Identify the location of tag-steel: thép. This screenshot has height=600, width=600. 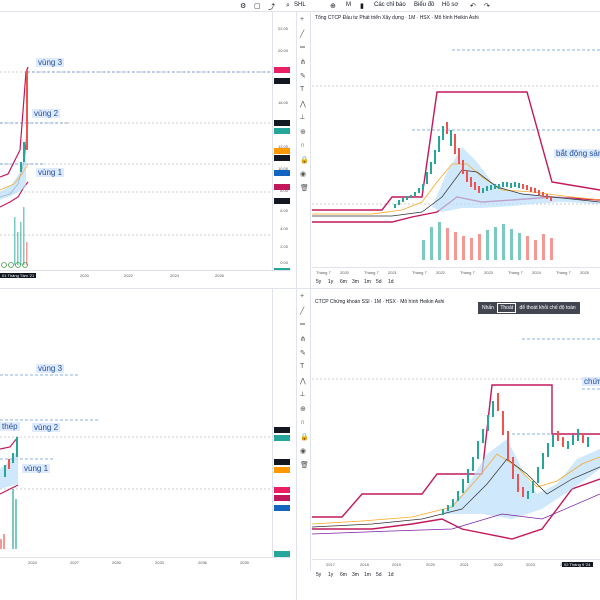
(10, 426).